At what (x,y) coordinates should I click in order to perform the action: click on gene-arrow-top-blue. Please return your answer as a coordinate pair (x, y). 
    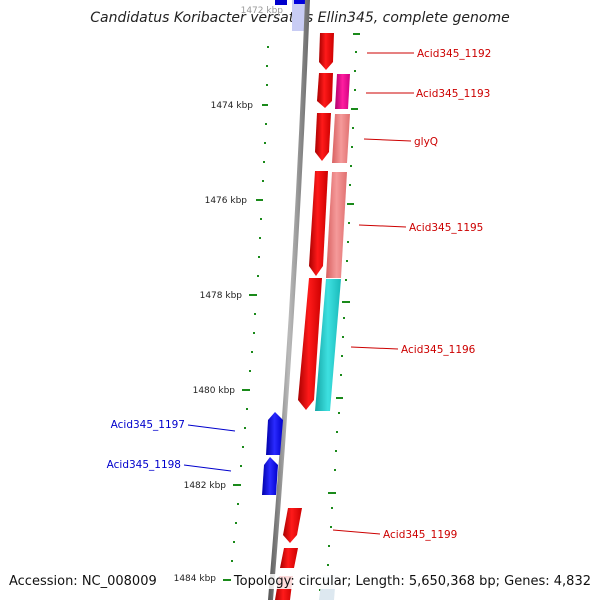
    Looking at the image, I should click on (299, 2).